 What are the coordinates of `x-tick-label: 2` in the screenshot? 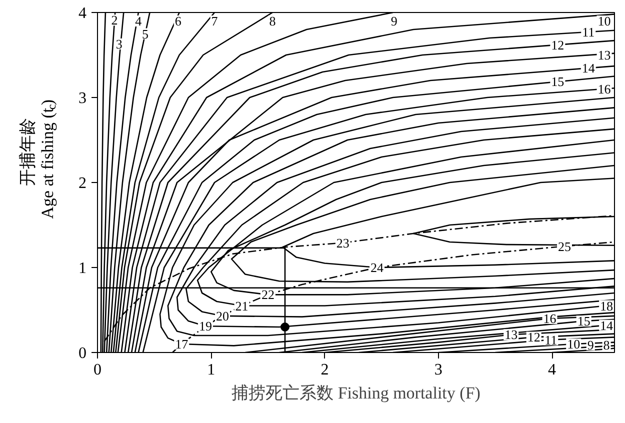 It's located at (324, 370).